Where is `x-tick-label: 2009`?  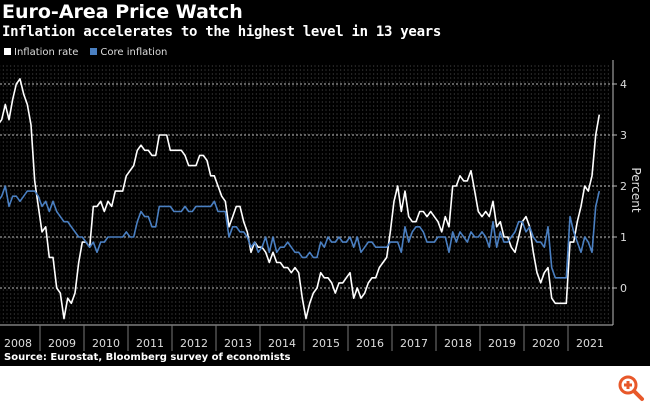
x-tick-label: 2009 is located at coordinates (62, 343).